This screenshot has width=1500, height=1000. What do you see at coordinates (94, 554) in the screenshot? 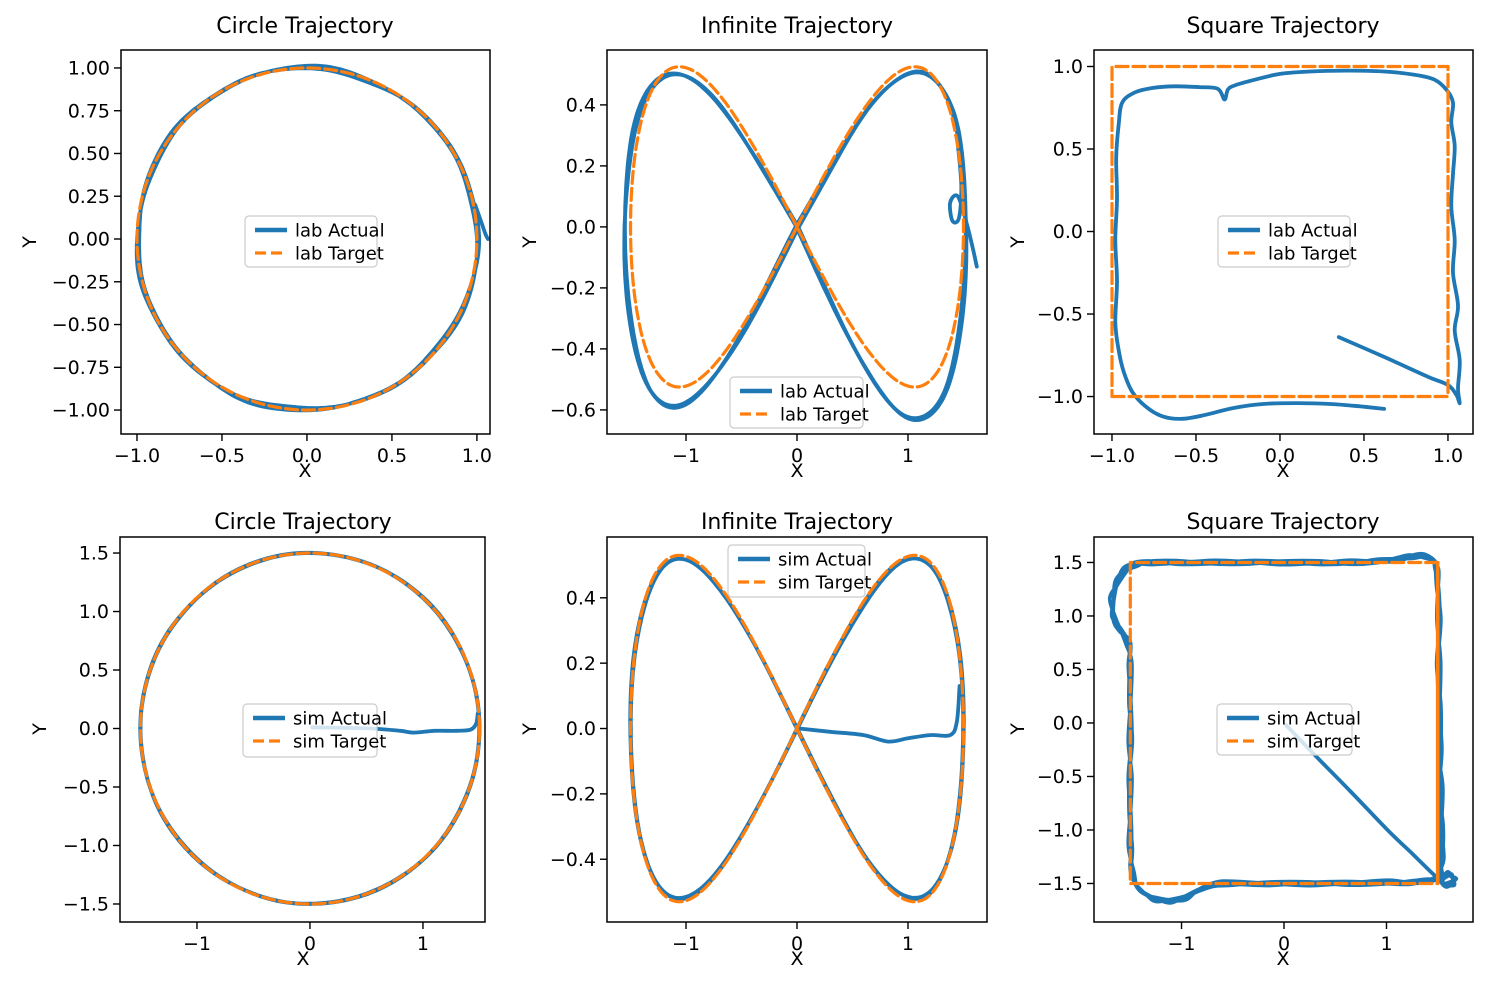
I see `y-tick-label: 1.5` at bounding box center [94, 554].